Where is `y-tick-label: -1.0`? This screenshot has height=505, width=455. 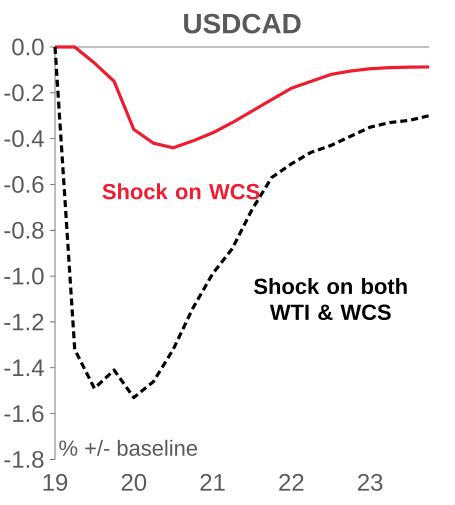 y-tick-label: -1.0 is located at coordinates (24, 276).